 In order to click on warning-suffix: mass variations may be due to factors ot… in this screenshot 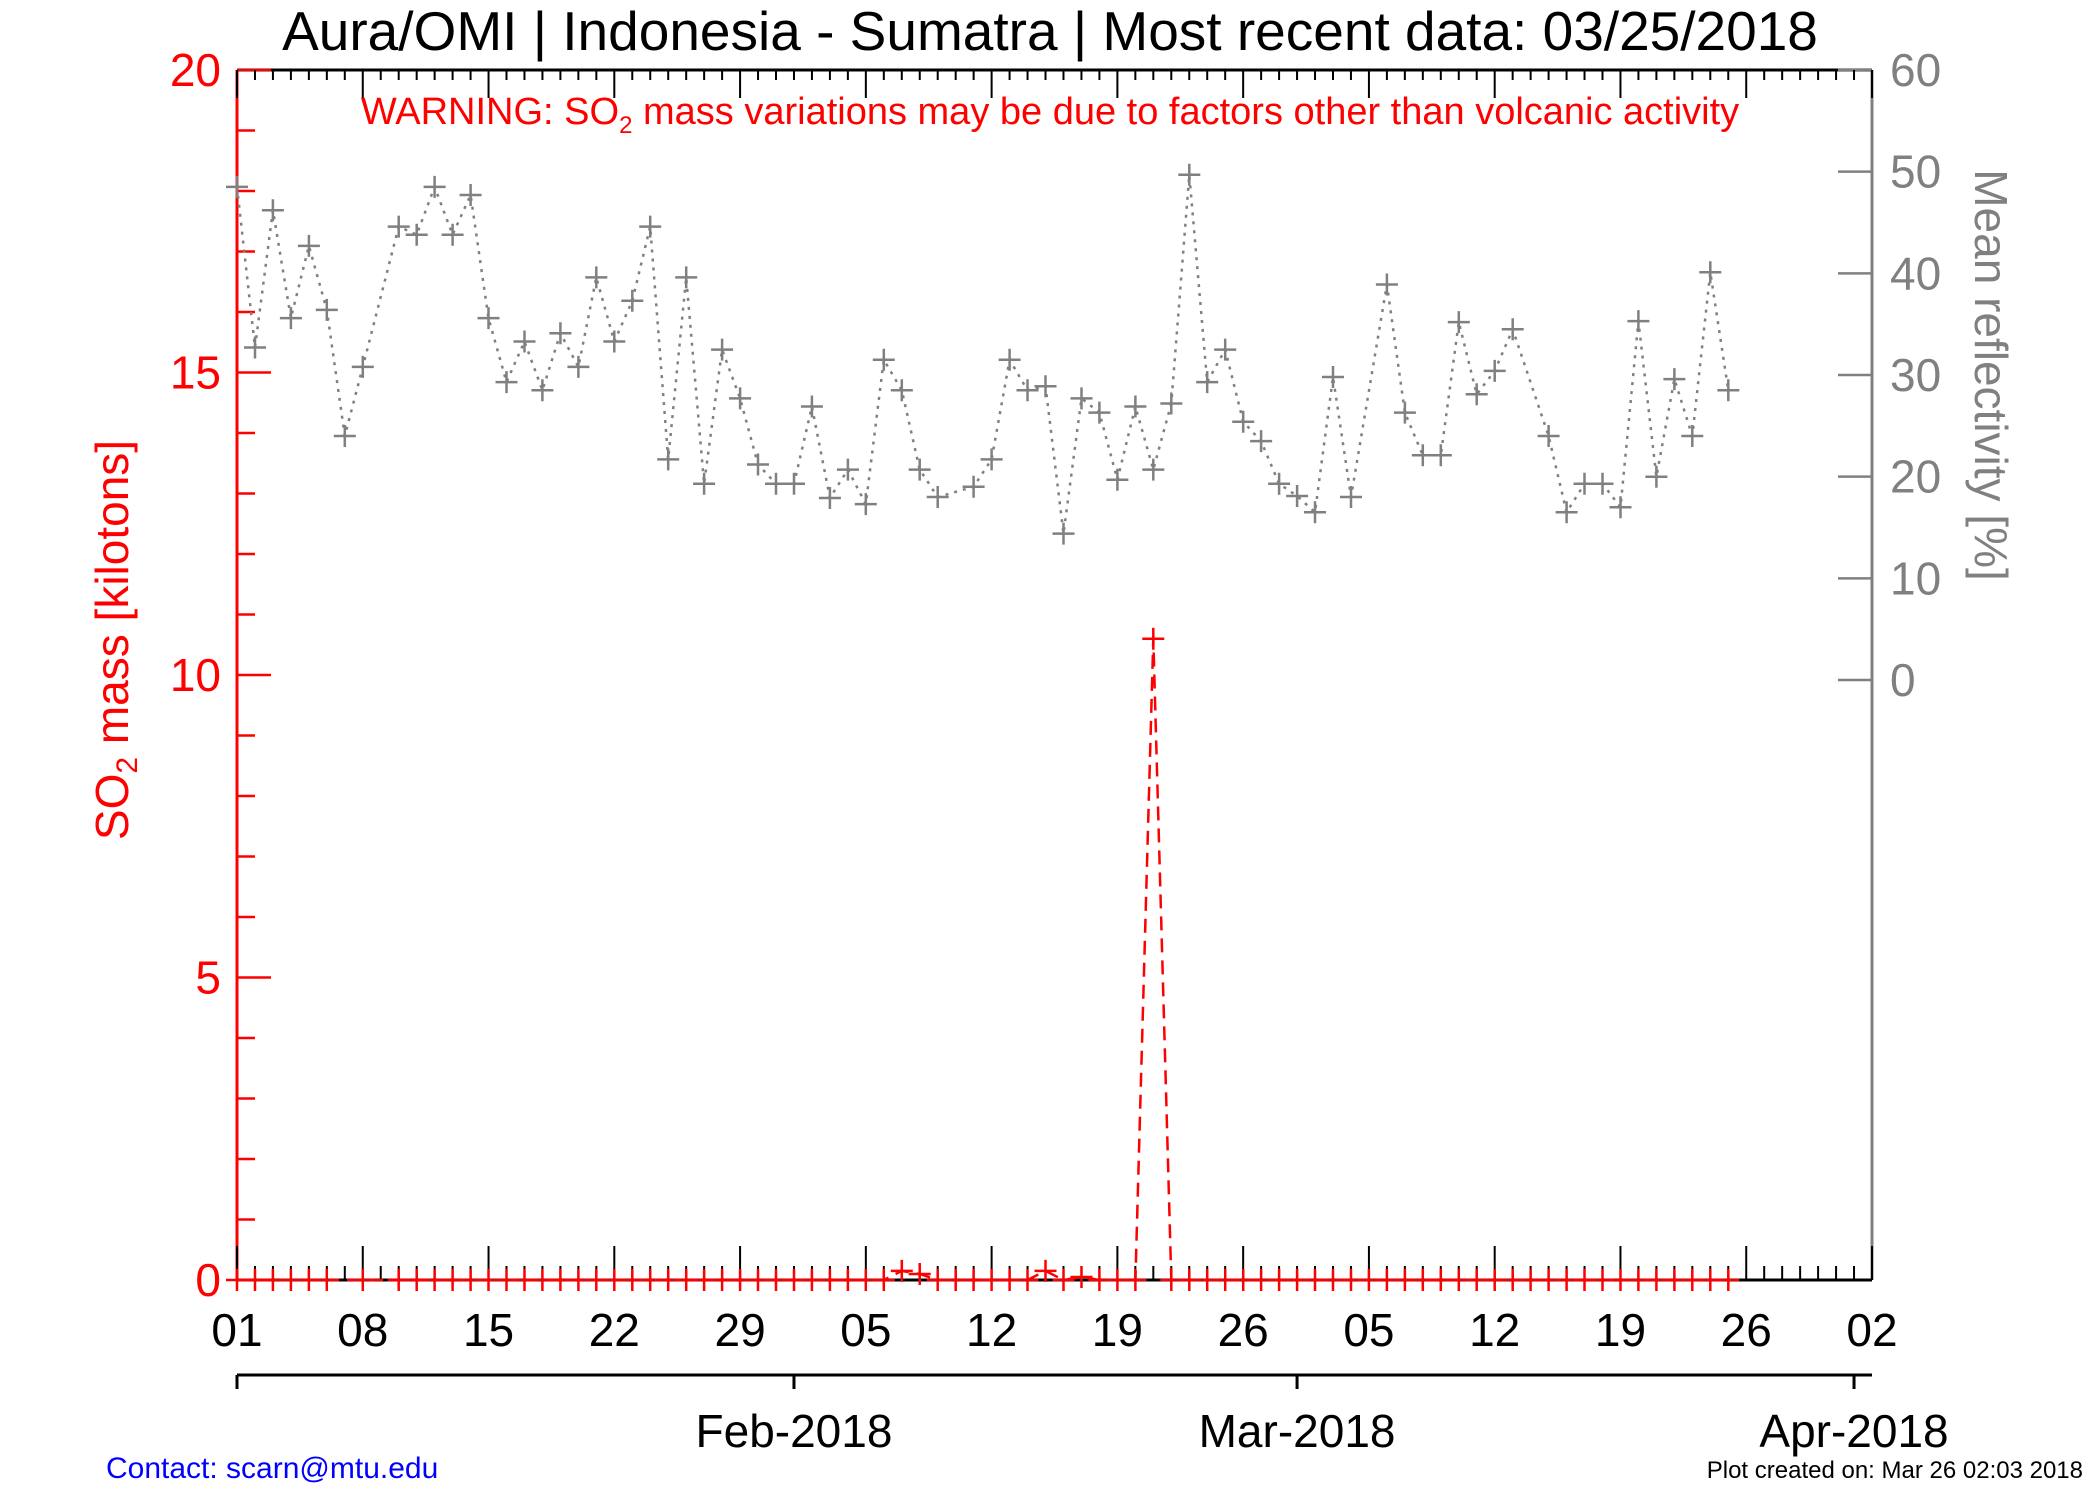, I will do `click(1185, 112)`.